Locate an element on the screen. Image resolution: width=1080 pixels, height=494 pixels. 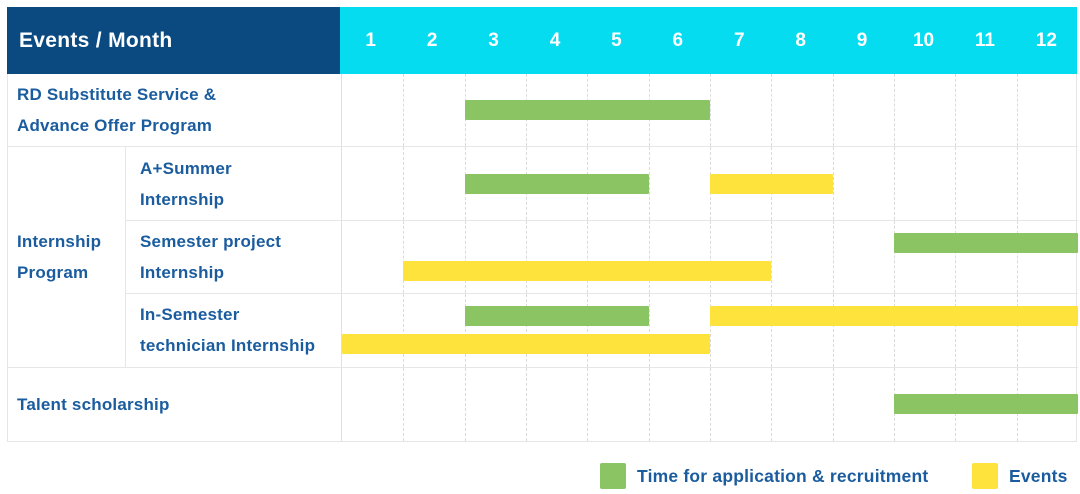
group-label-internship-program: Internship Program is located at coordinates (66, 257).